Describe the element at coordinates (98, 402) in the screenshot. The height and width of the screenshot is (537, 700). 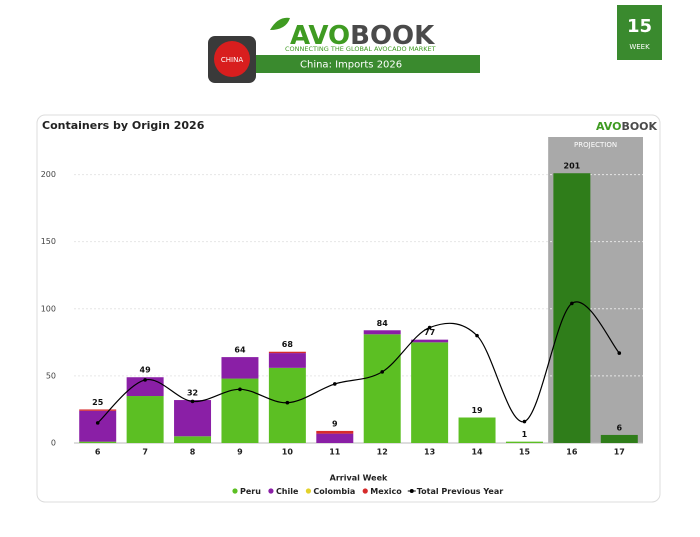
I see `total-label: 25` at that location.